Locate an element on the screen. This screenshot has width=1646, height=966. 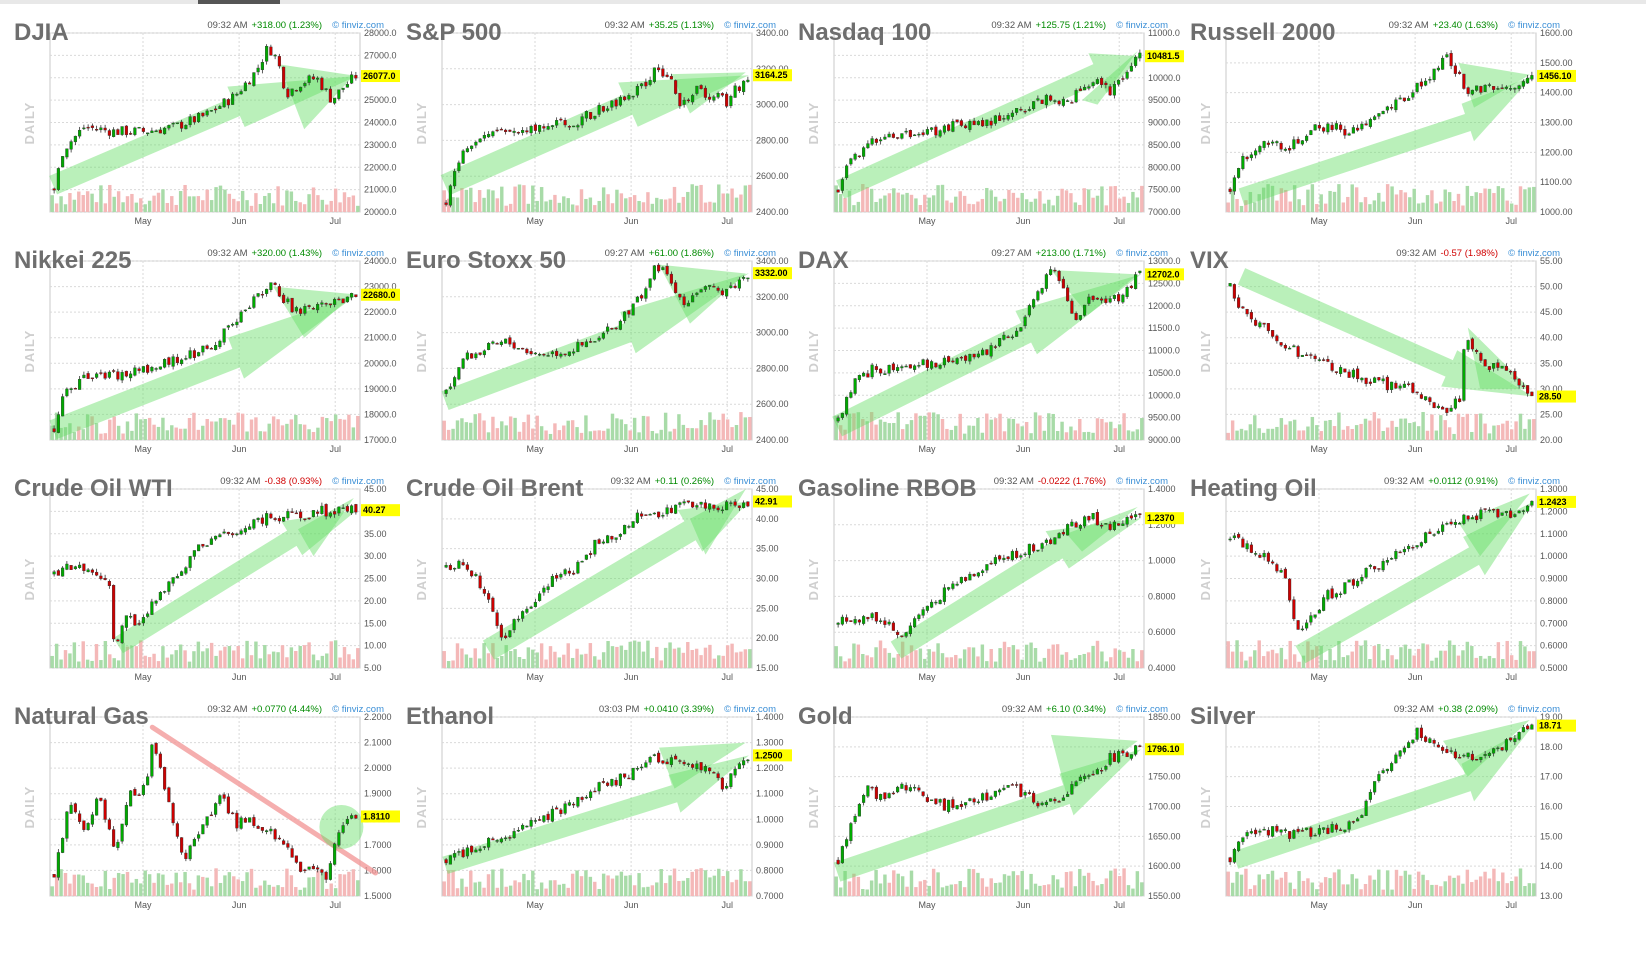
last-price-marker is located at coordinates (380, 510).